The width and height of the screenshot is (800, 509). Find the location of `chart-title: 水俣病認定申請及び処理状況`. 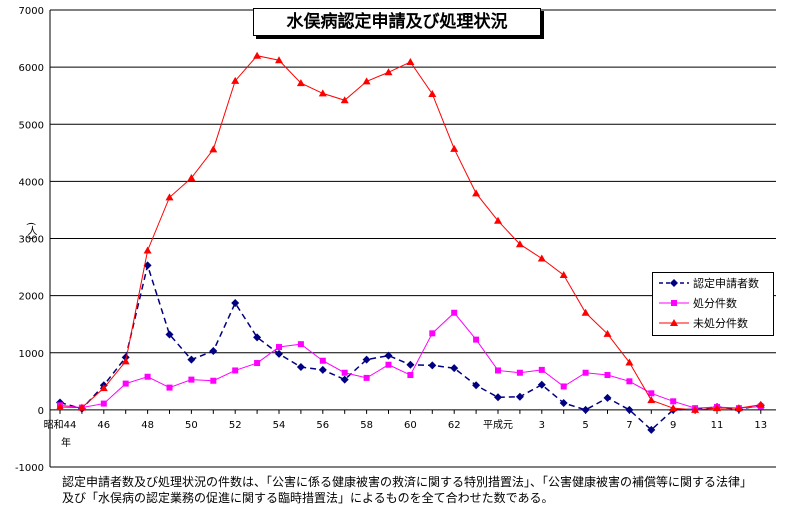

chart-title: 水俣病認定申請及び処理状況 is located at coordinates (397, 22).